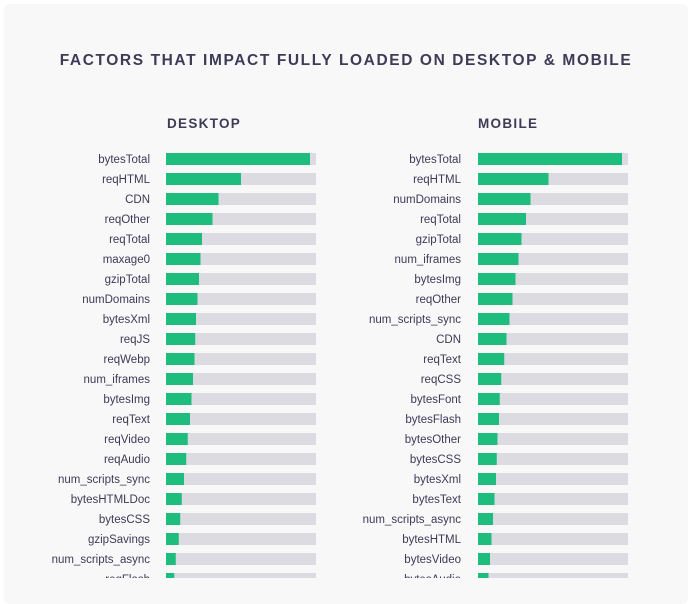 The width and height of the screenshot is (692, 604). What do you see at coordinates (127, 440) in the screenshot?
I see `desktop-category-label: reqVideo` at bounding box center [127, 440].